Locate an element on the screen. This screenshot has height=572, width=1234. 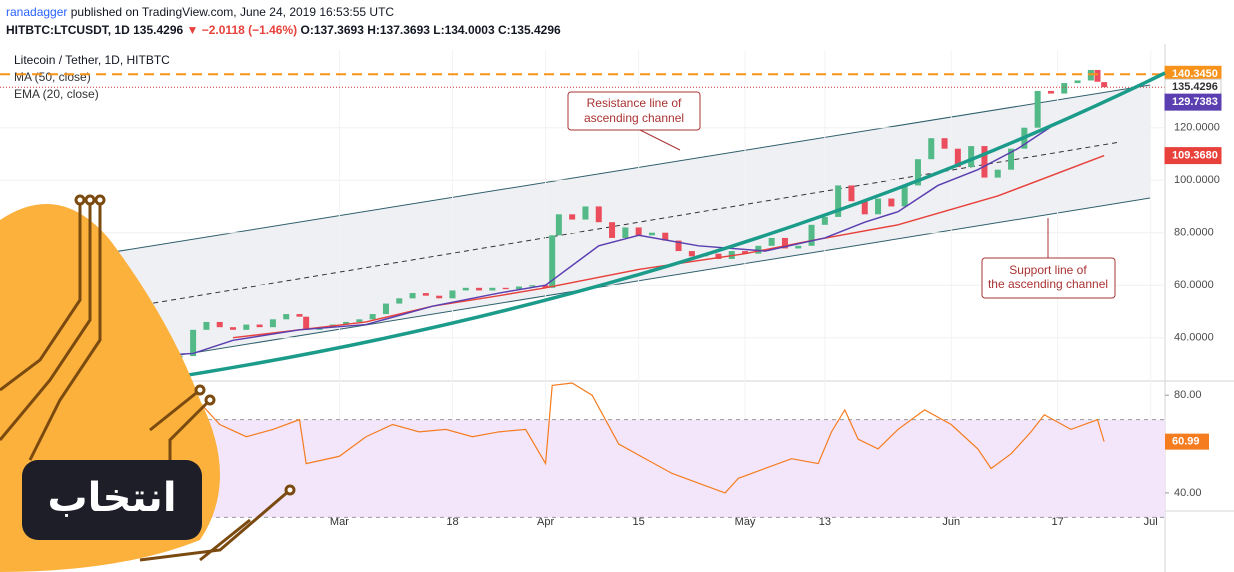
change: ▼ −2.0118 (−1.46%) is located at coordinates (242, 30).